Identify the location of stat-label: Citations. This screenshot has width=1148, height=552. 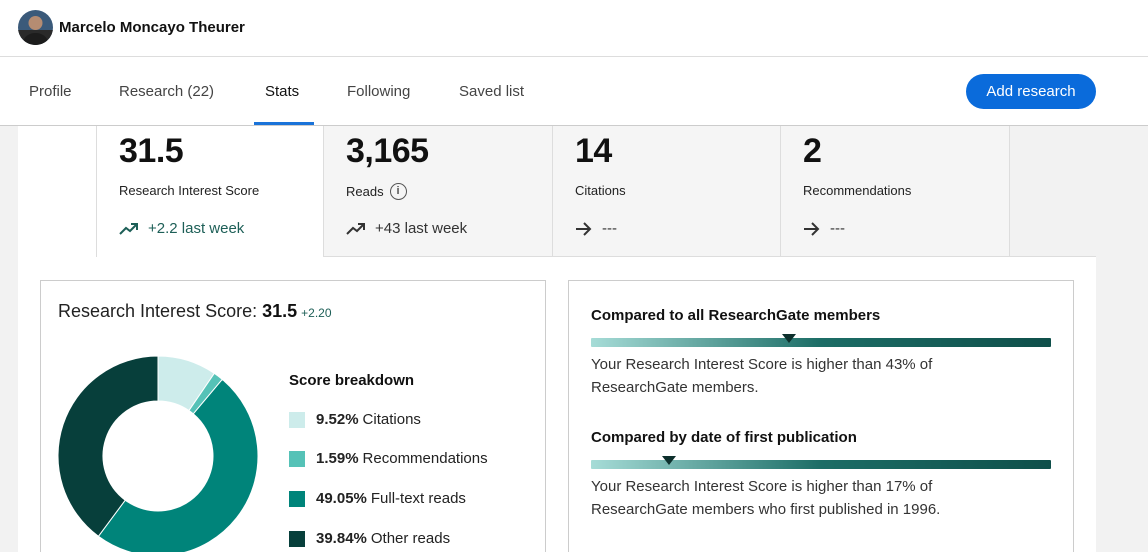
(600, 190).